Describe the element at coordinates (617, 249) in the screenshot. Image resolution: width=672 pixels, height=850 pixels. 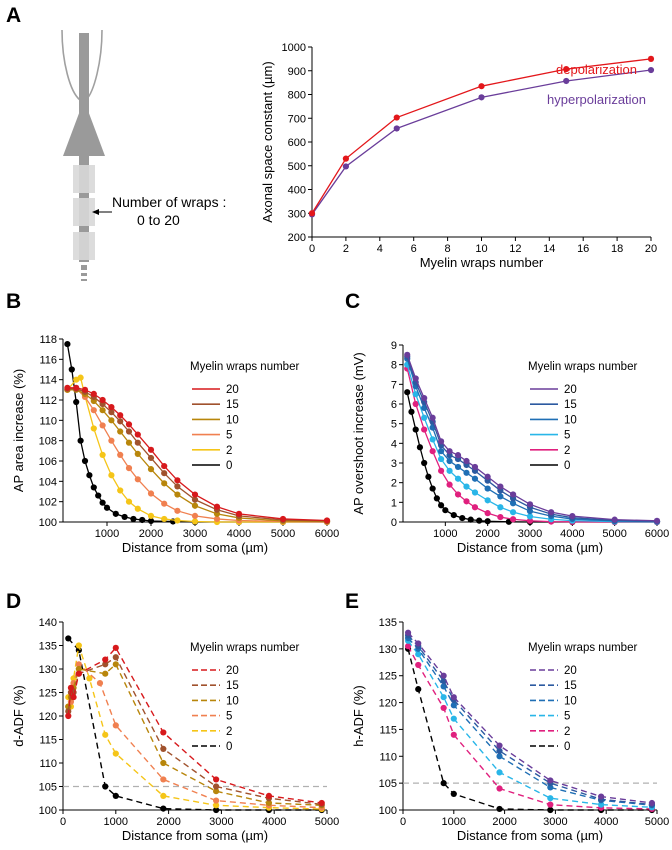
I see `x-tick-label: 18` at that location.